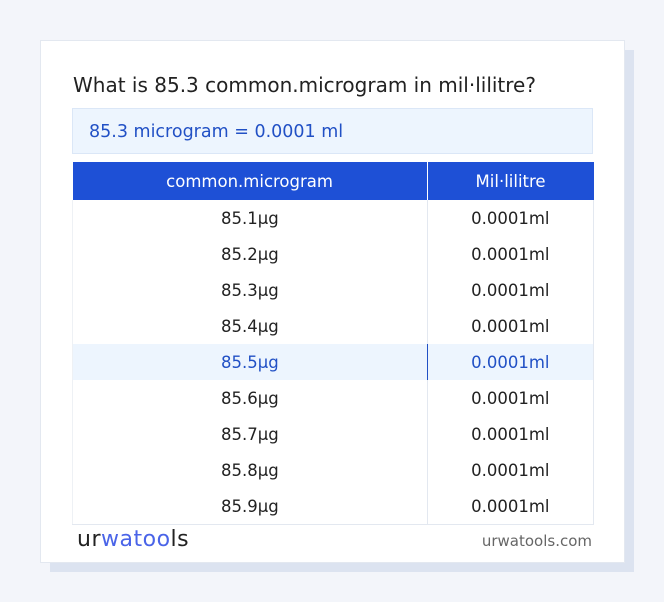 This screenshot has height=602, width=664. I want to click on urwatools-logo: urwatools, so click(133, 539).